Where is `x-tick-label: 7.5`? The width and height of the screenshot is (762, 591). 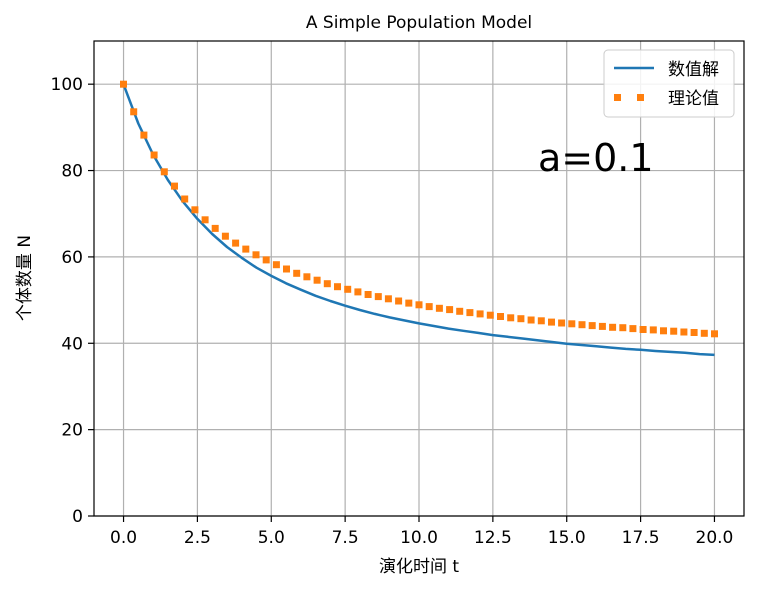 x-tick-label: 7.5 is located at coordinates (345, 538).